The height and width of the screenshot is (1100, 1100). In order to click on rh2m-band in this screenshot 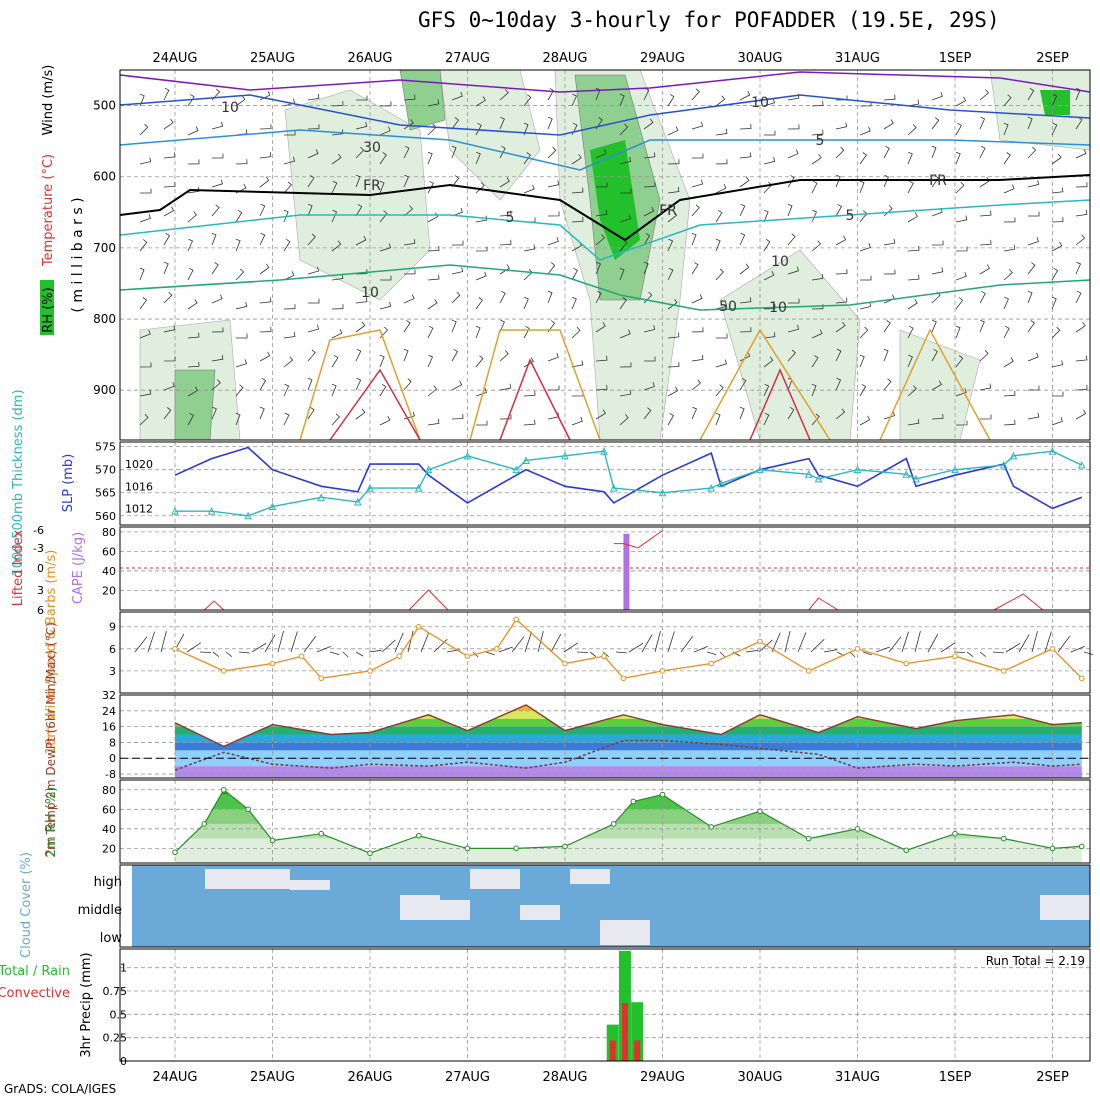, I will do `click(628, 850)`.